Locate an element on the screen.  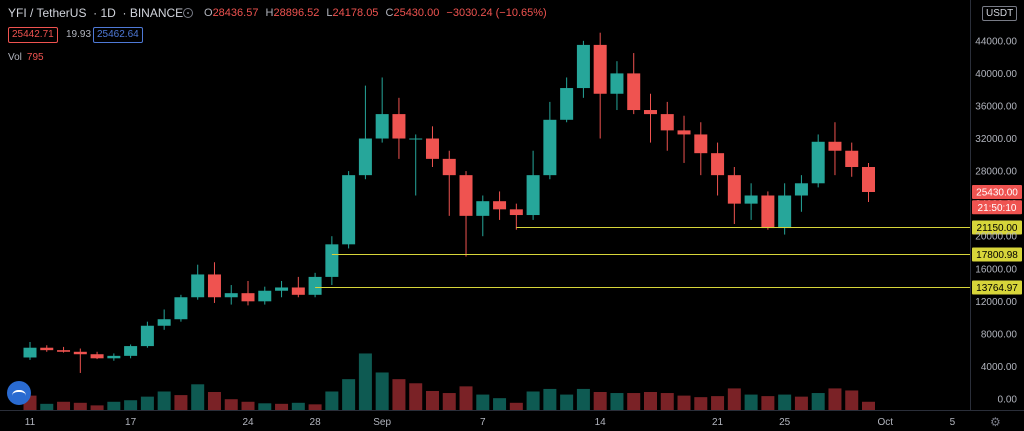
price-labels: 25430.00 21:50:10 is located at coordinates (997, 199).